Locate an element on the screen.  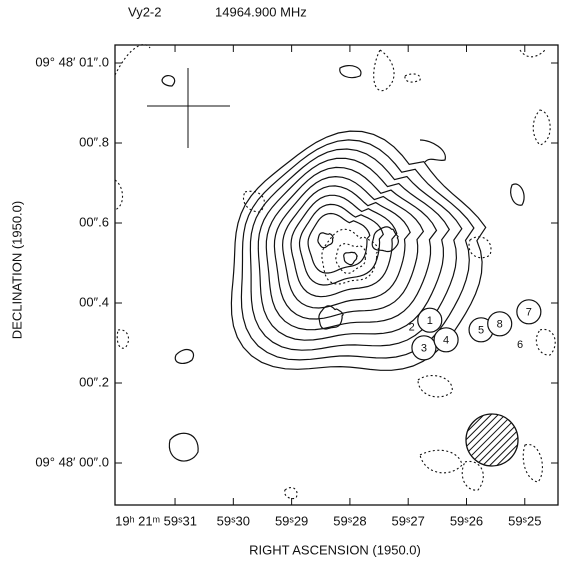
x-tick-label: 59ˢ27 is located at coordinates (408, 520).